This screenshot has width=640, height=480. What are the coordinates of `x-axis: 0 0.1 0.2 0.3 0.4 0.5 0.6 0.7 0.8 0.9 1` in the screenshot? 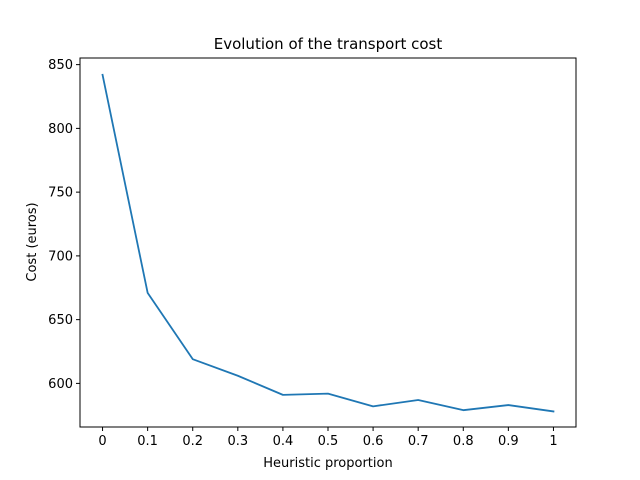 It's located at (328, 438).